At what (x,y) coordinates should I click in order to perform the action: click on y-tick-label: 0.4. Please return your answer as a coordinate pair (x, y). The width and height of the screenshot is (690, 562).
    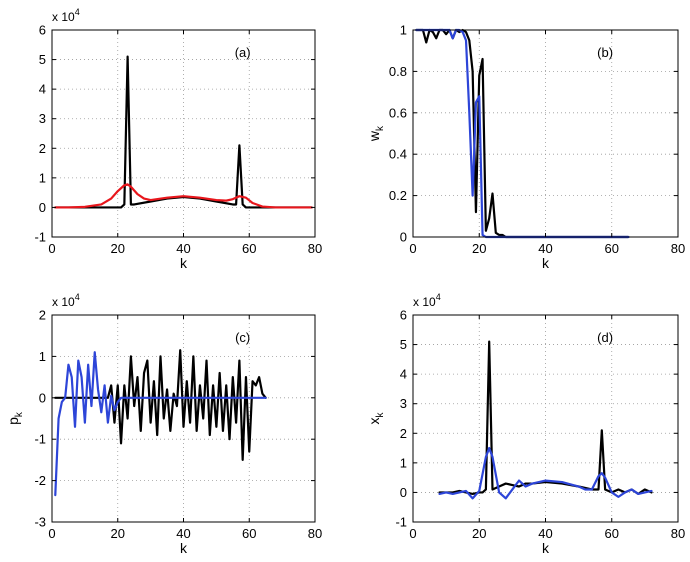
    Looking at the image, I should click on (398, 154).